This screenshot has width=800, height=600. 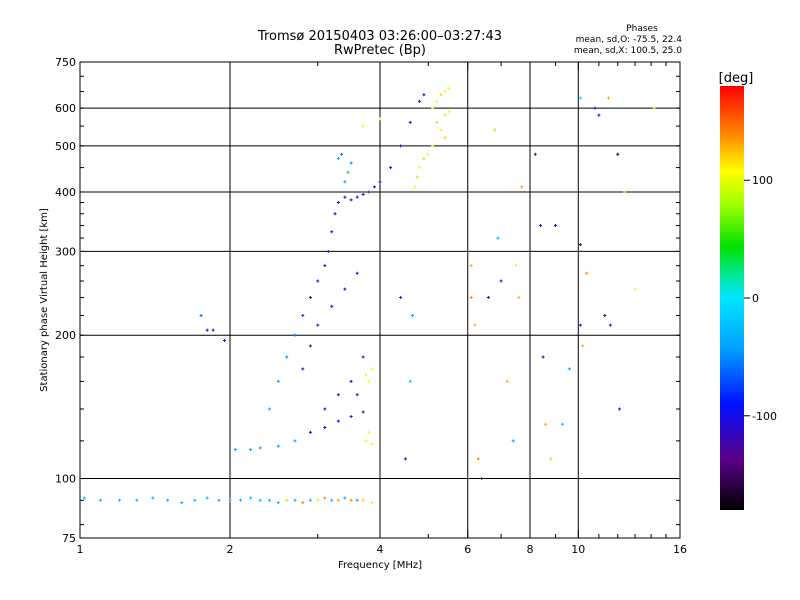 What do you see at coordinates (642, 29) in the screenshot?
I see `phases-heading: Phases` at bounding box center [642, 29].